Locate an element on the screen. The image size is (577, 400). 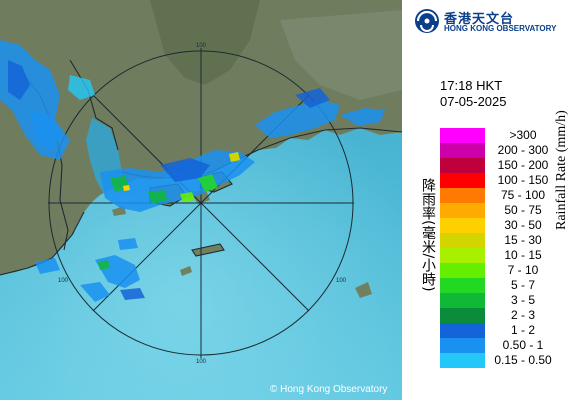
range-label-north: 100 is located at coordinates (201, 46).